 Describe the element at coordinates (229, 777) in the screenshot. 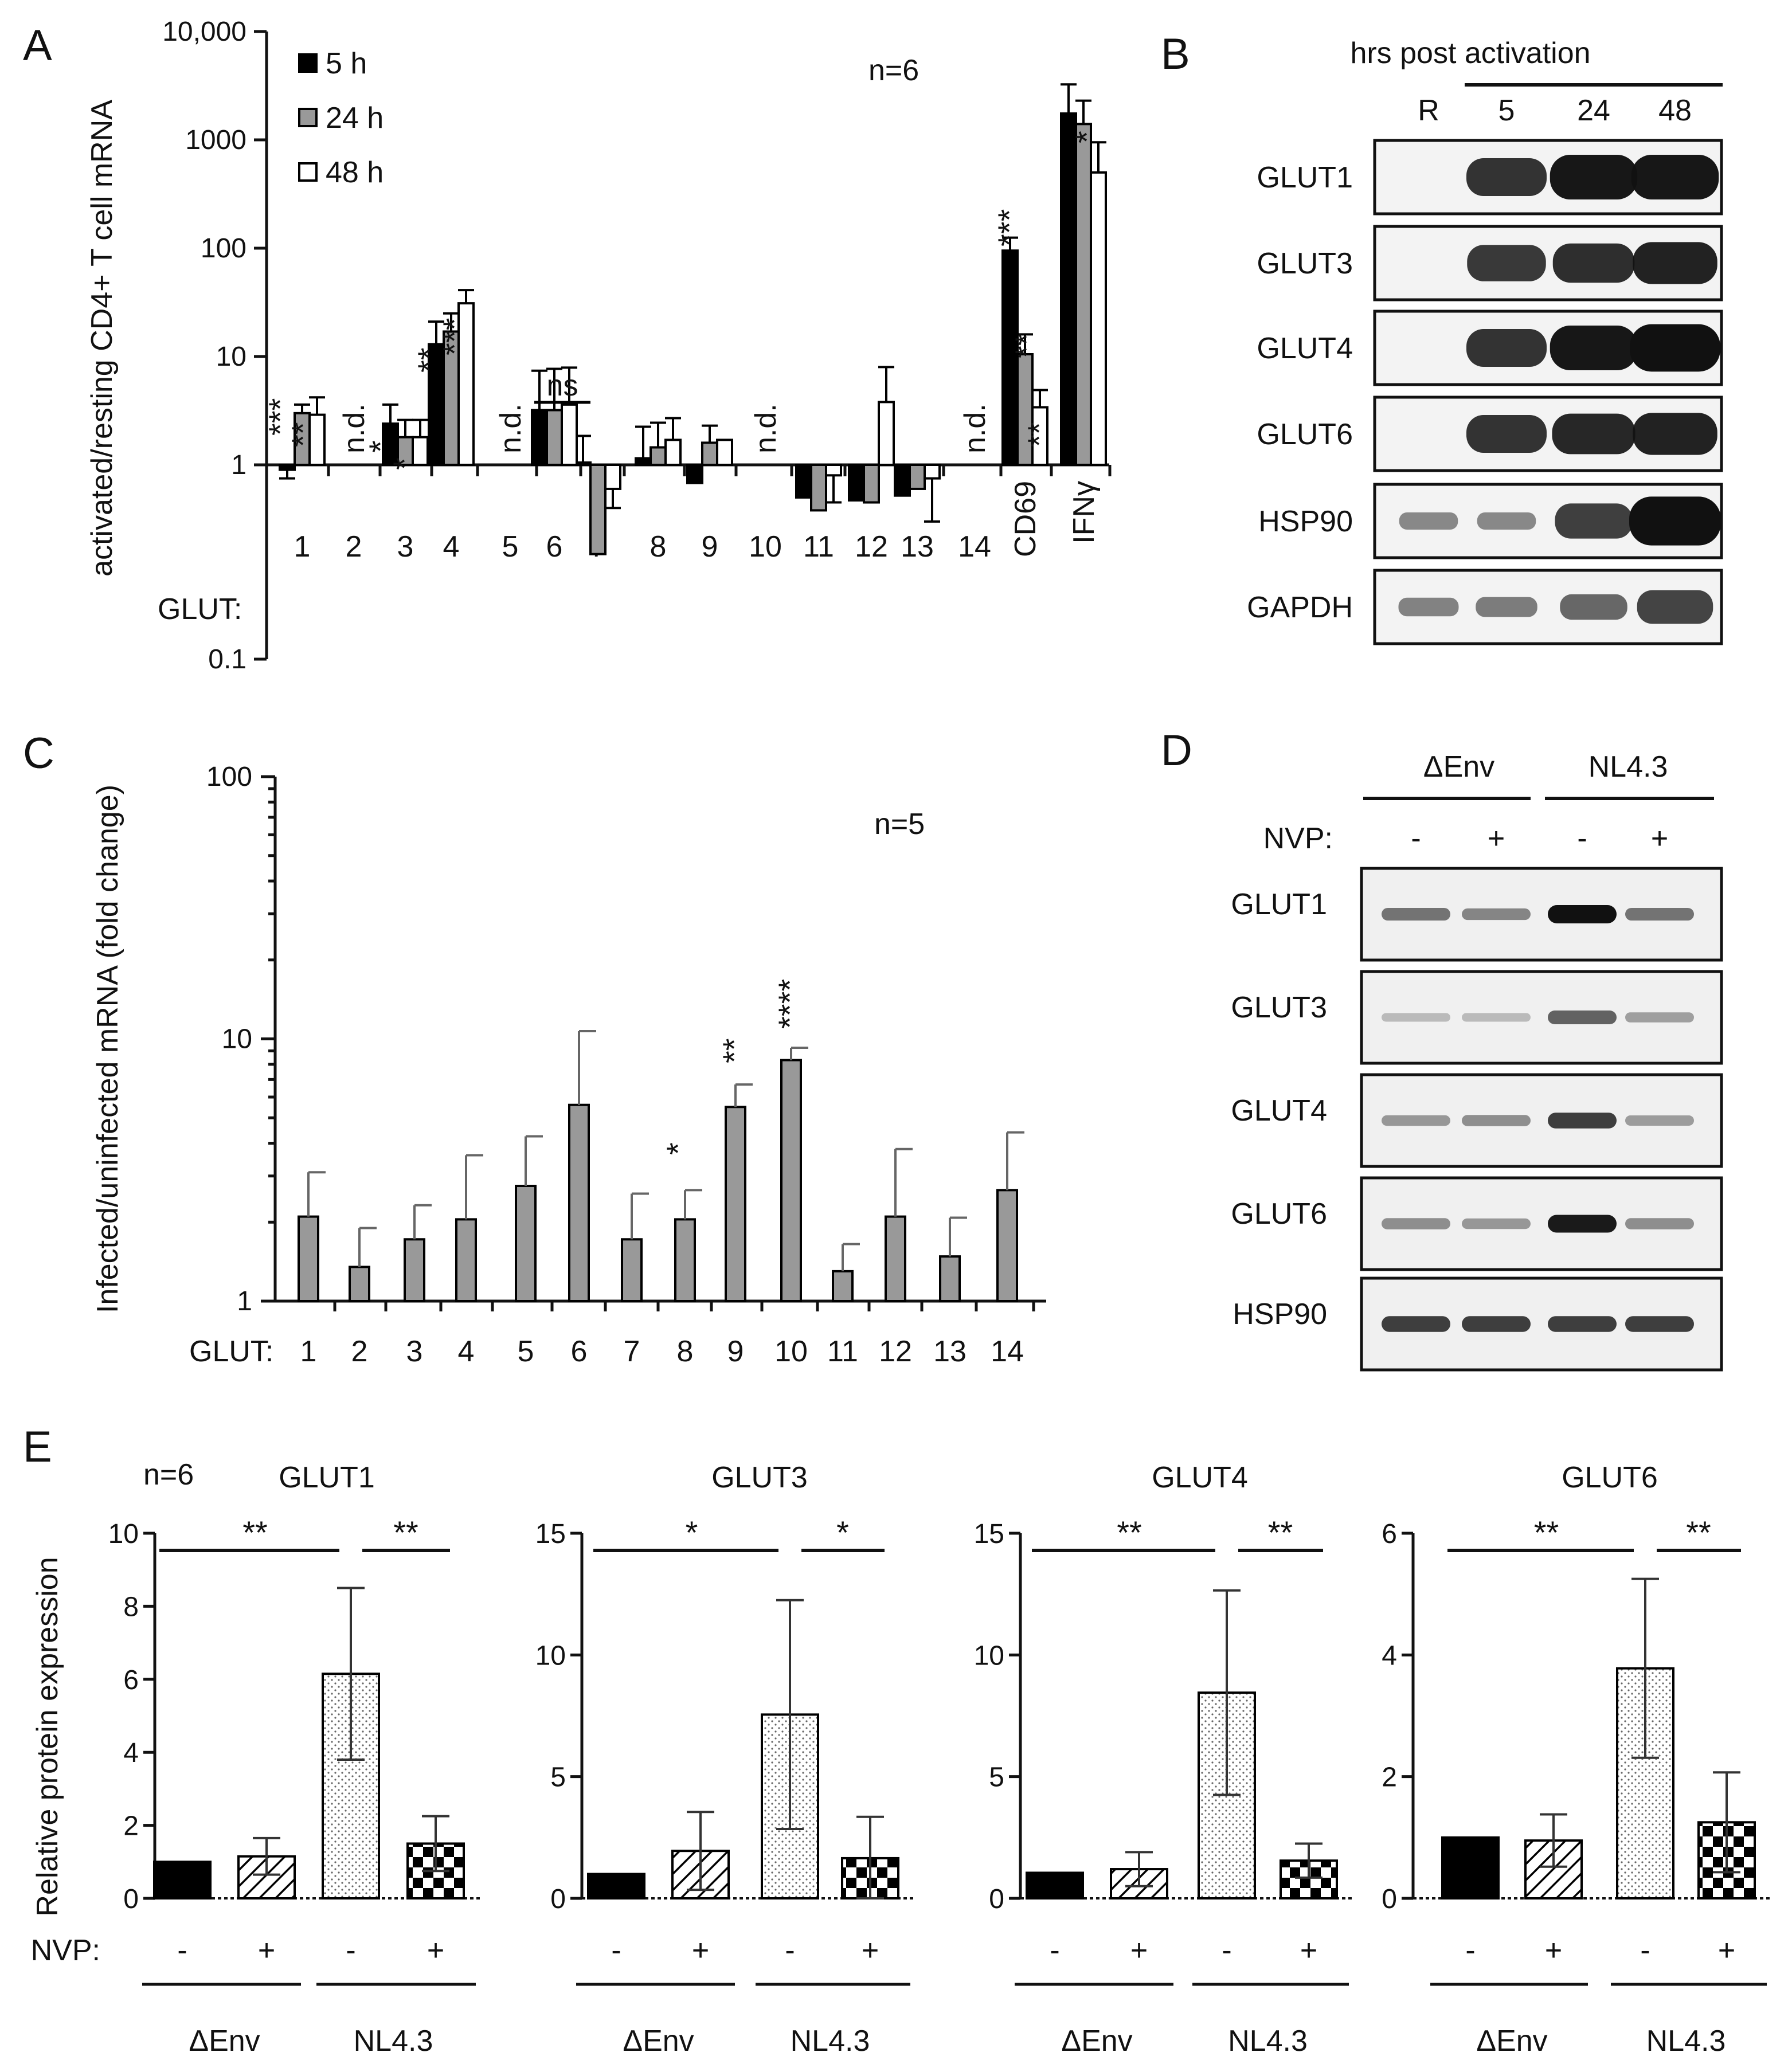

I see `panel-c-y-tick-label: 100` at that location.